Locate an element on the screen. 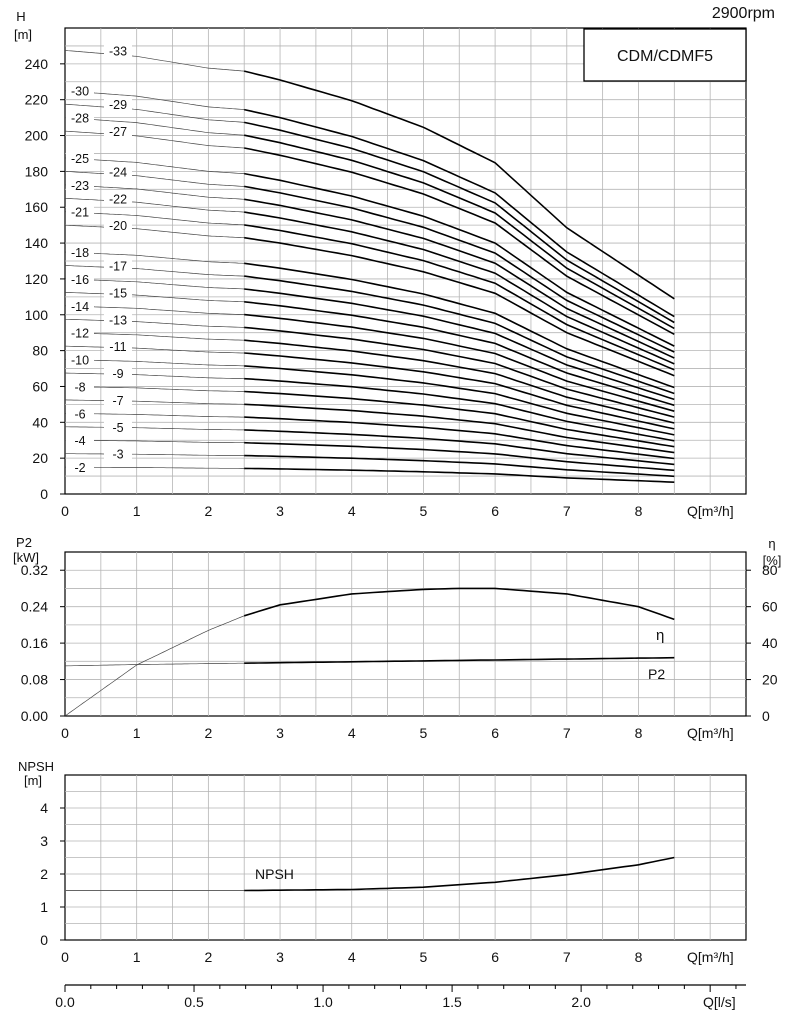 This screenshot has width=790, height=1013. stage-label: -21 is located at coordinates (80, 213).